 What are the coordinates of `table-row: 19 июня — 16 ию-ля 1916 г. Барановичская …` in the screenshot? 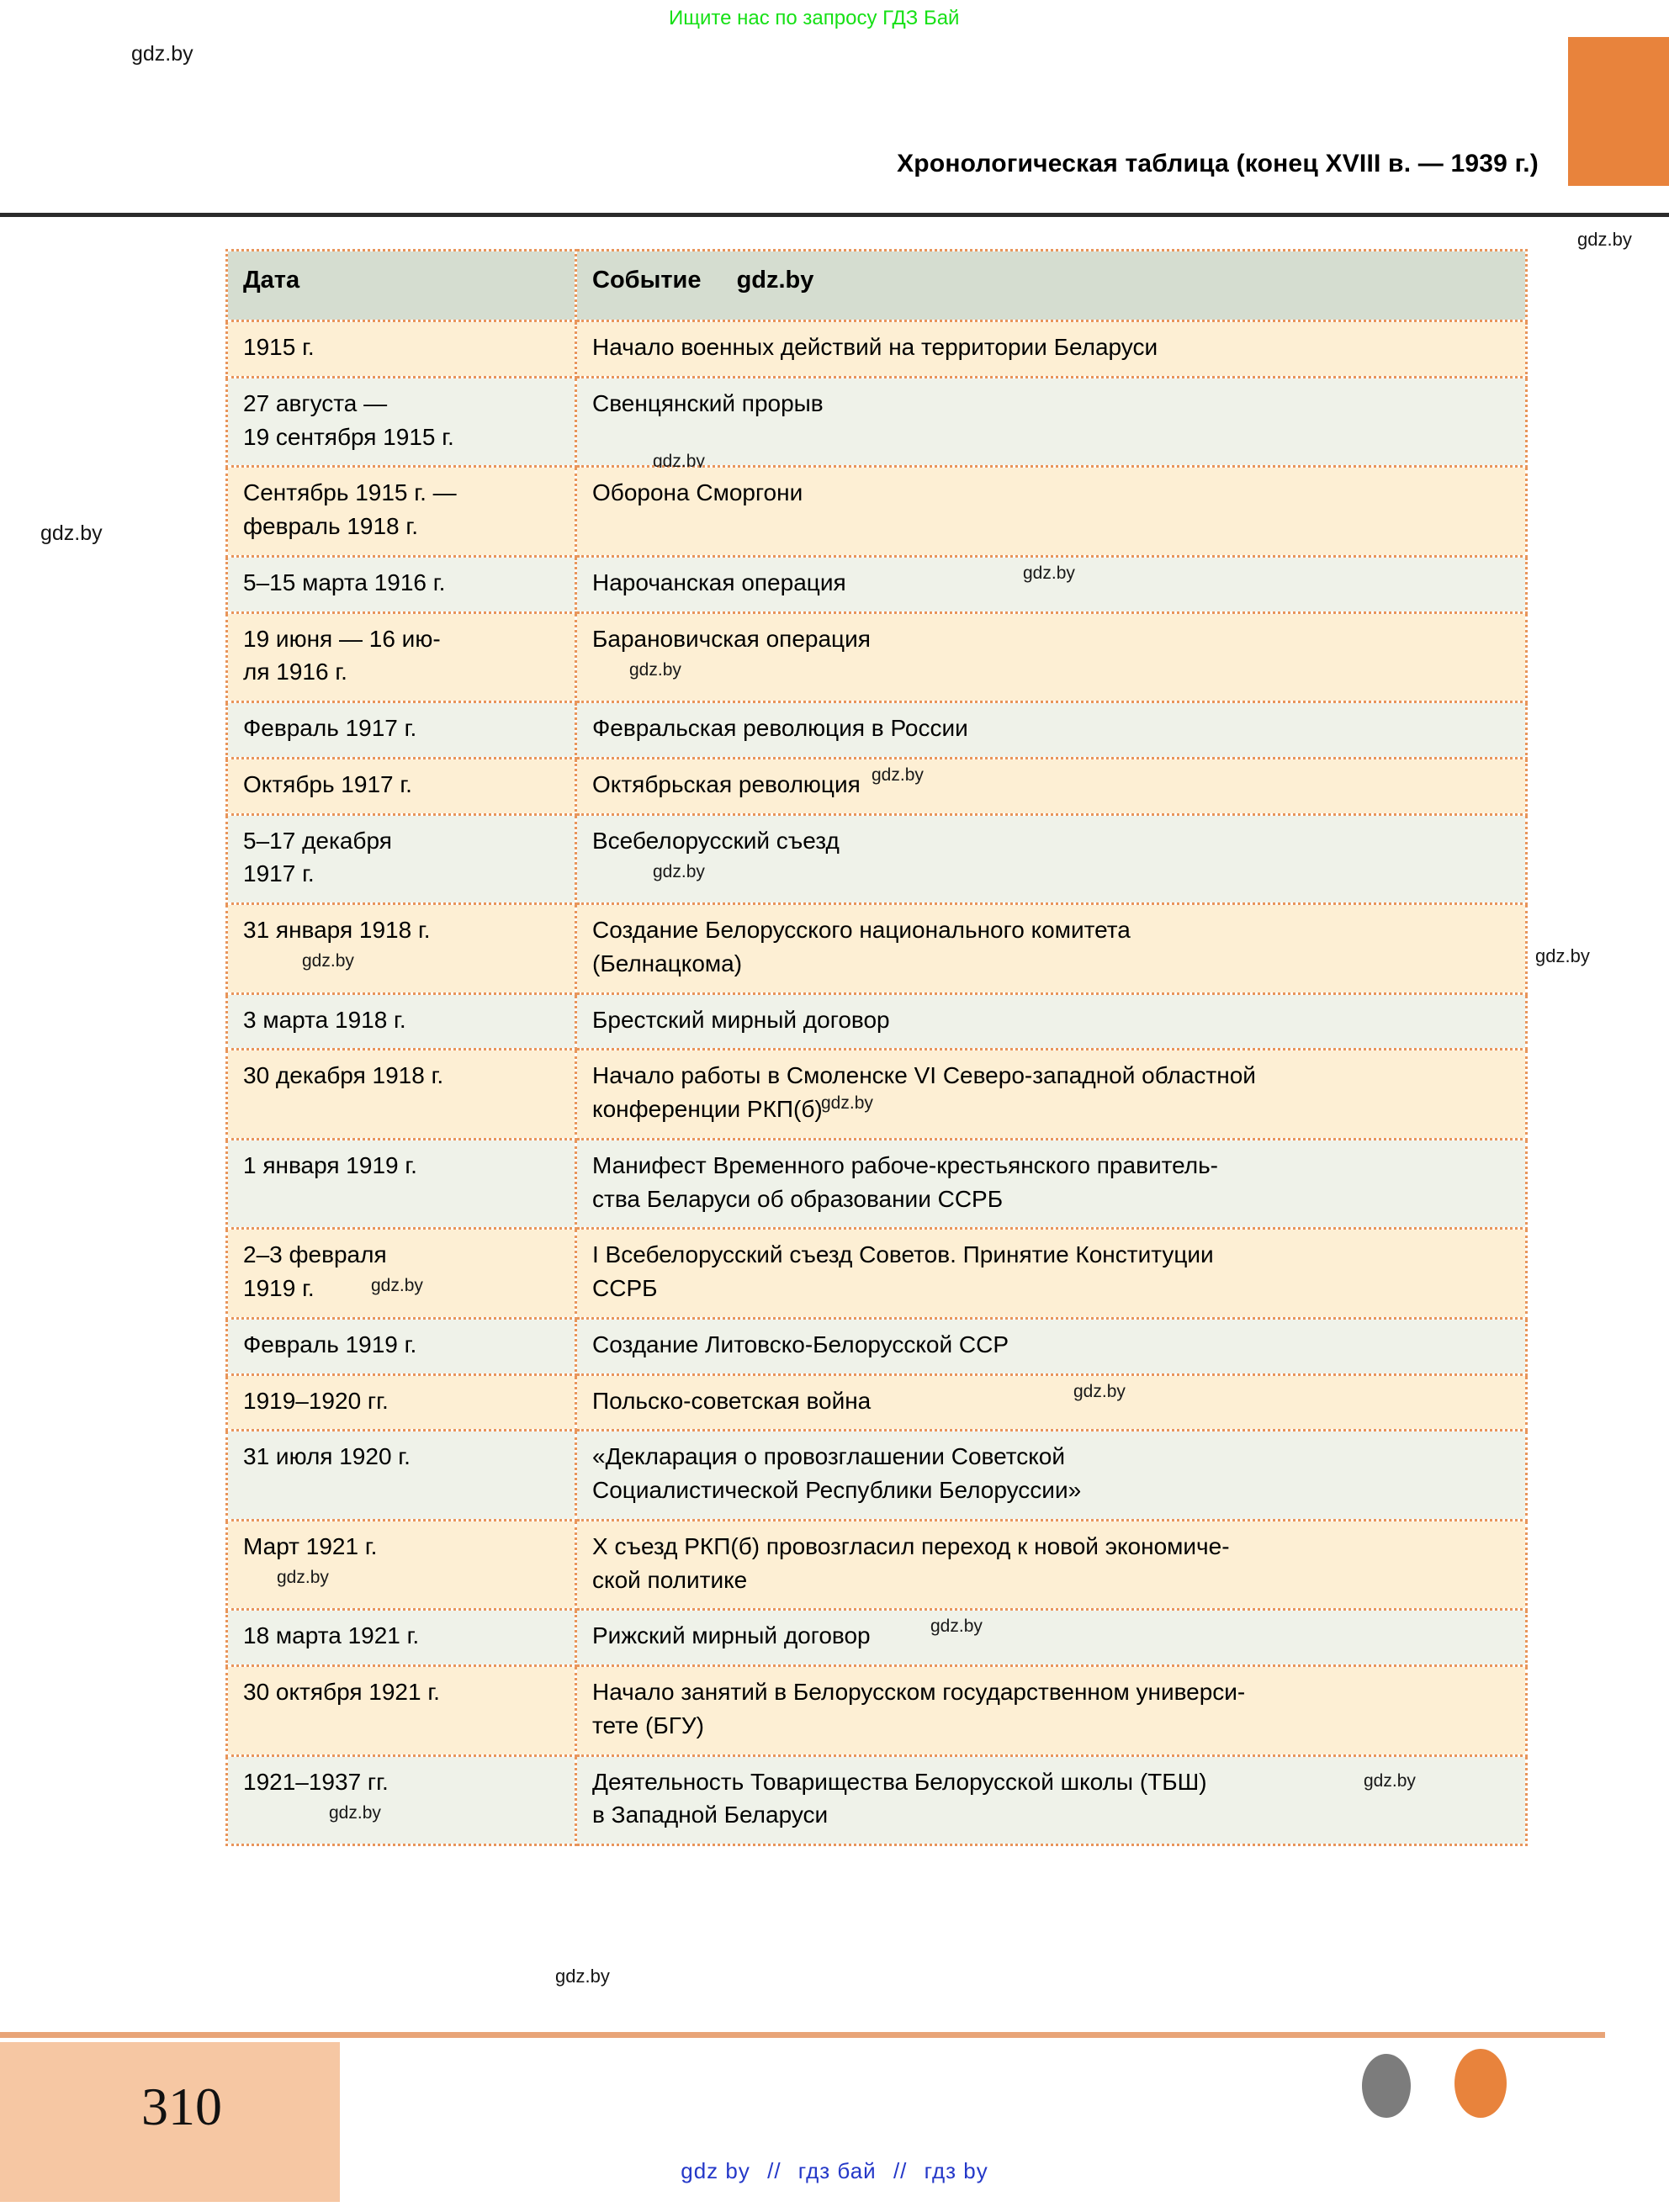 It's located at (876, 657).